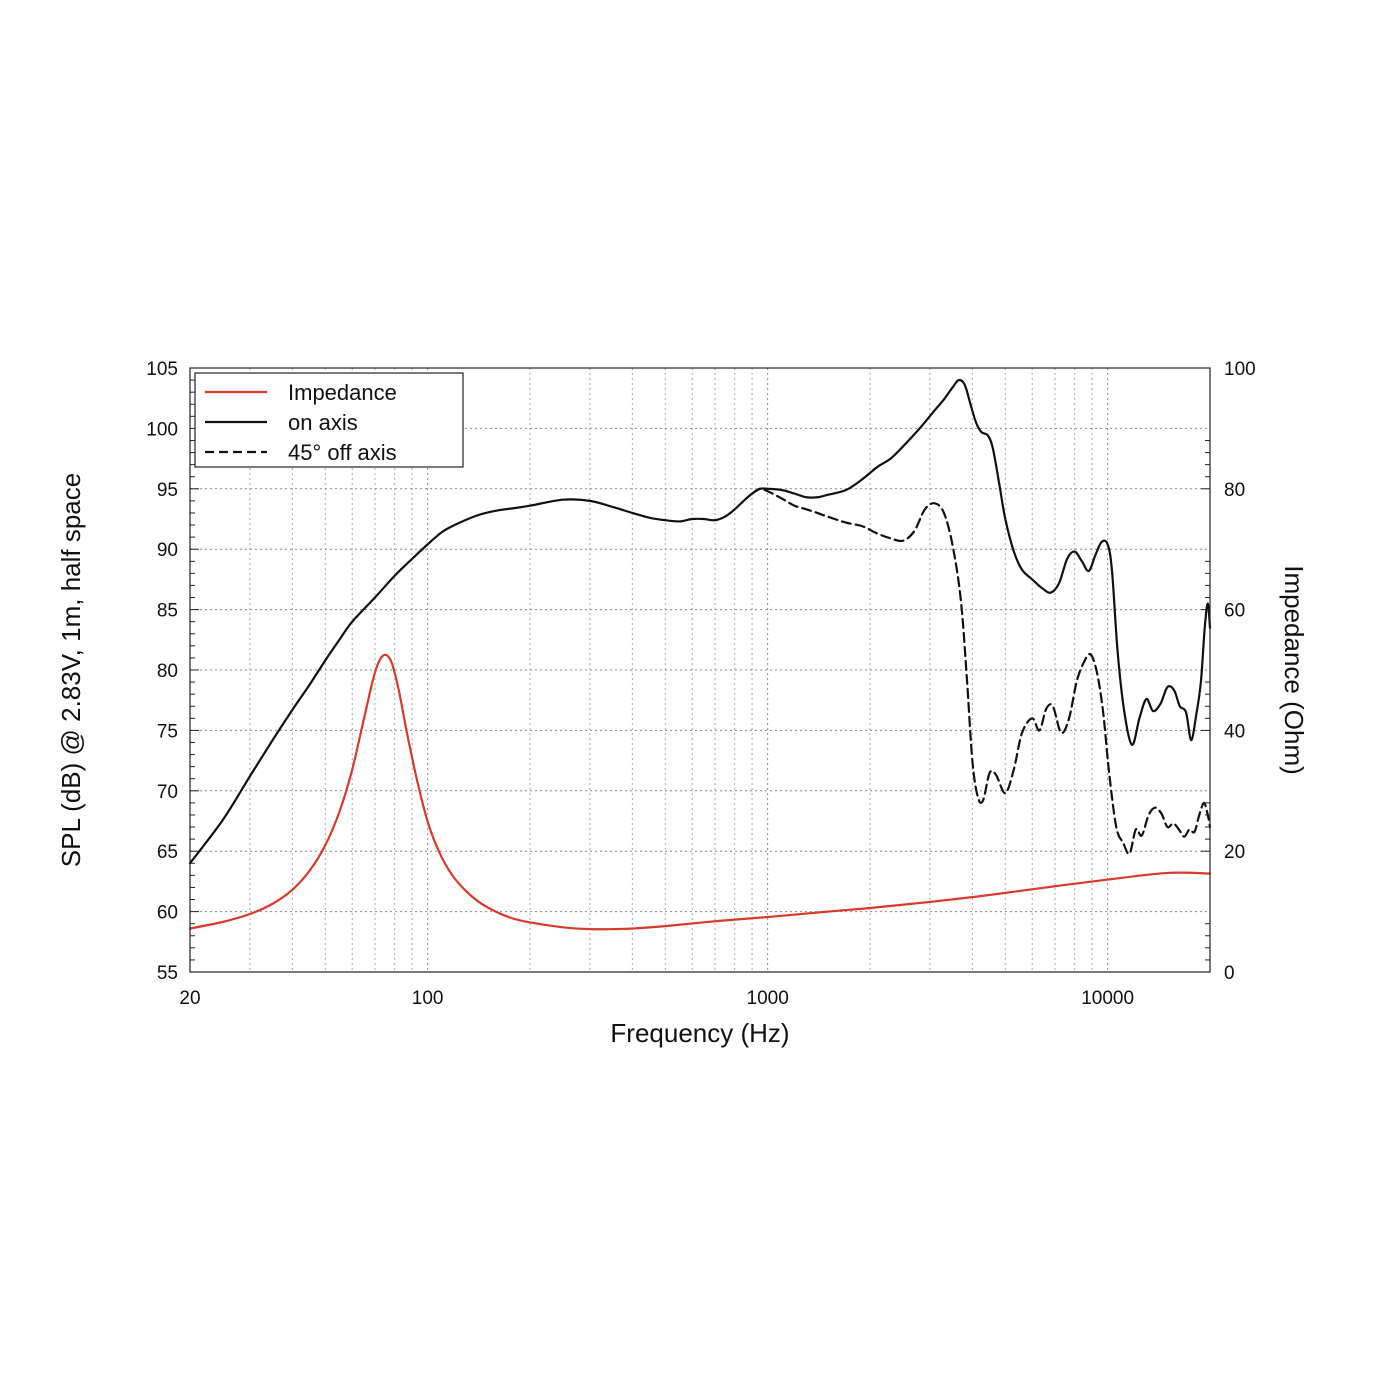 The width and height of the screenshot is (1400, 1400). What do you see at coordinates (167, 490) in the screenshot?
I see `y-tick-label: 95` at bounding box center [167, 490].